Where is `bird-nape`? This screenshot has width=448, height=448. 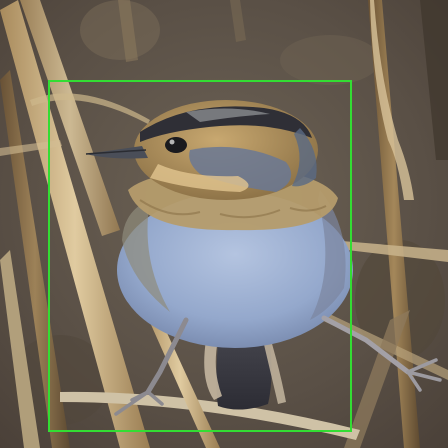 bird-nape is located at coordinates (304, 157).